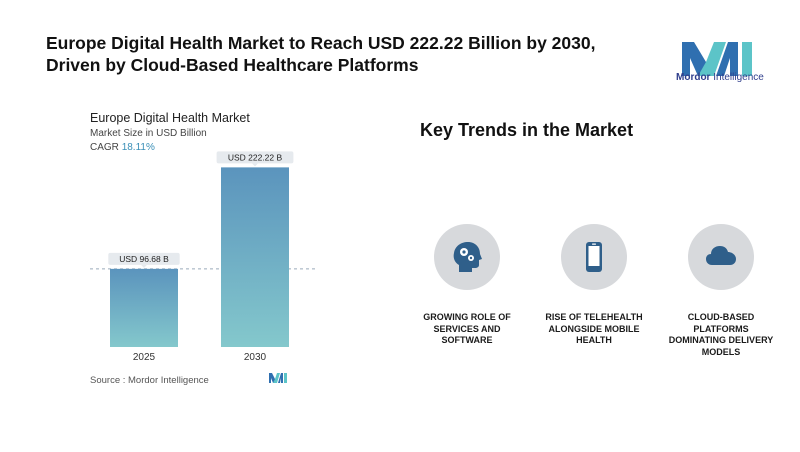  Describe the element at coordinates (255, 357) in the screenshot. I see `x-tick-label: 2030` at that location.